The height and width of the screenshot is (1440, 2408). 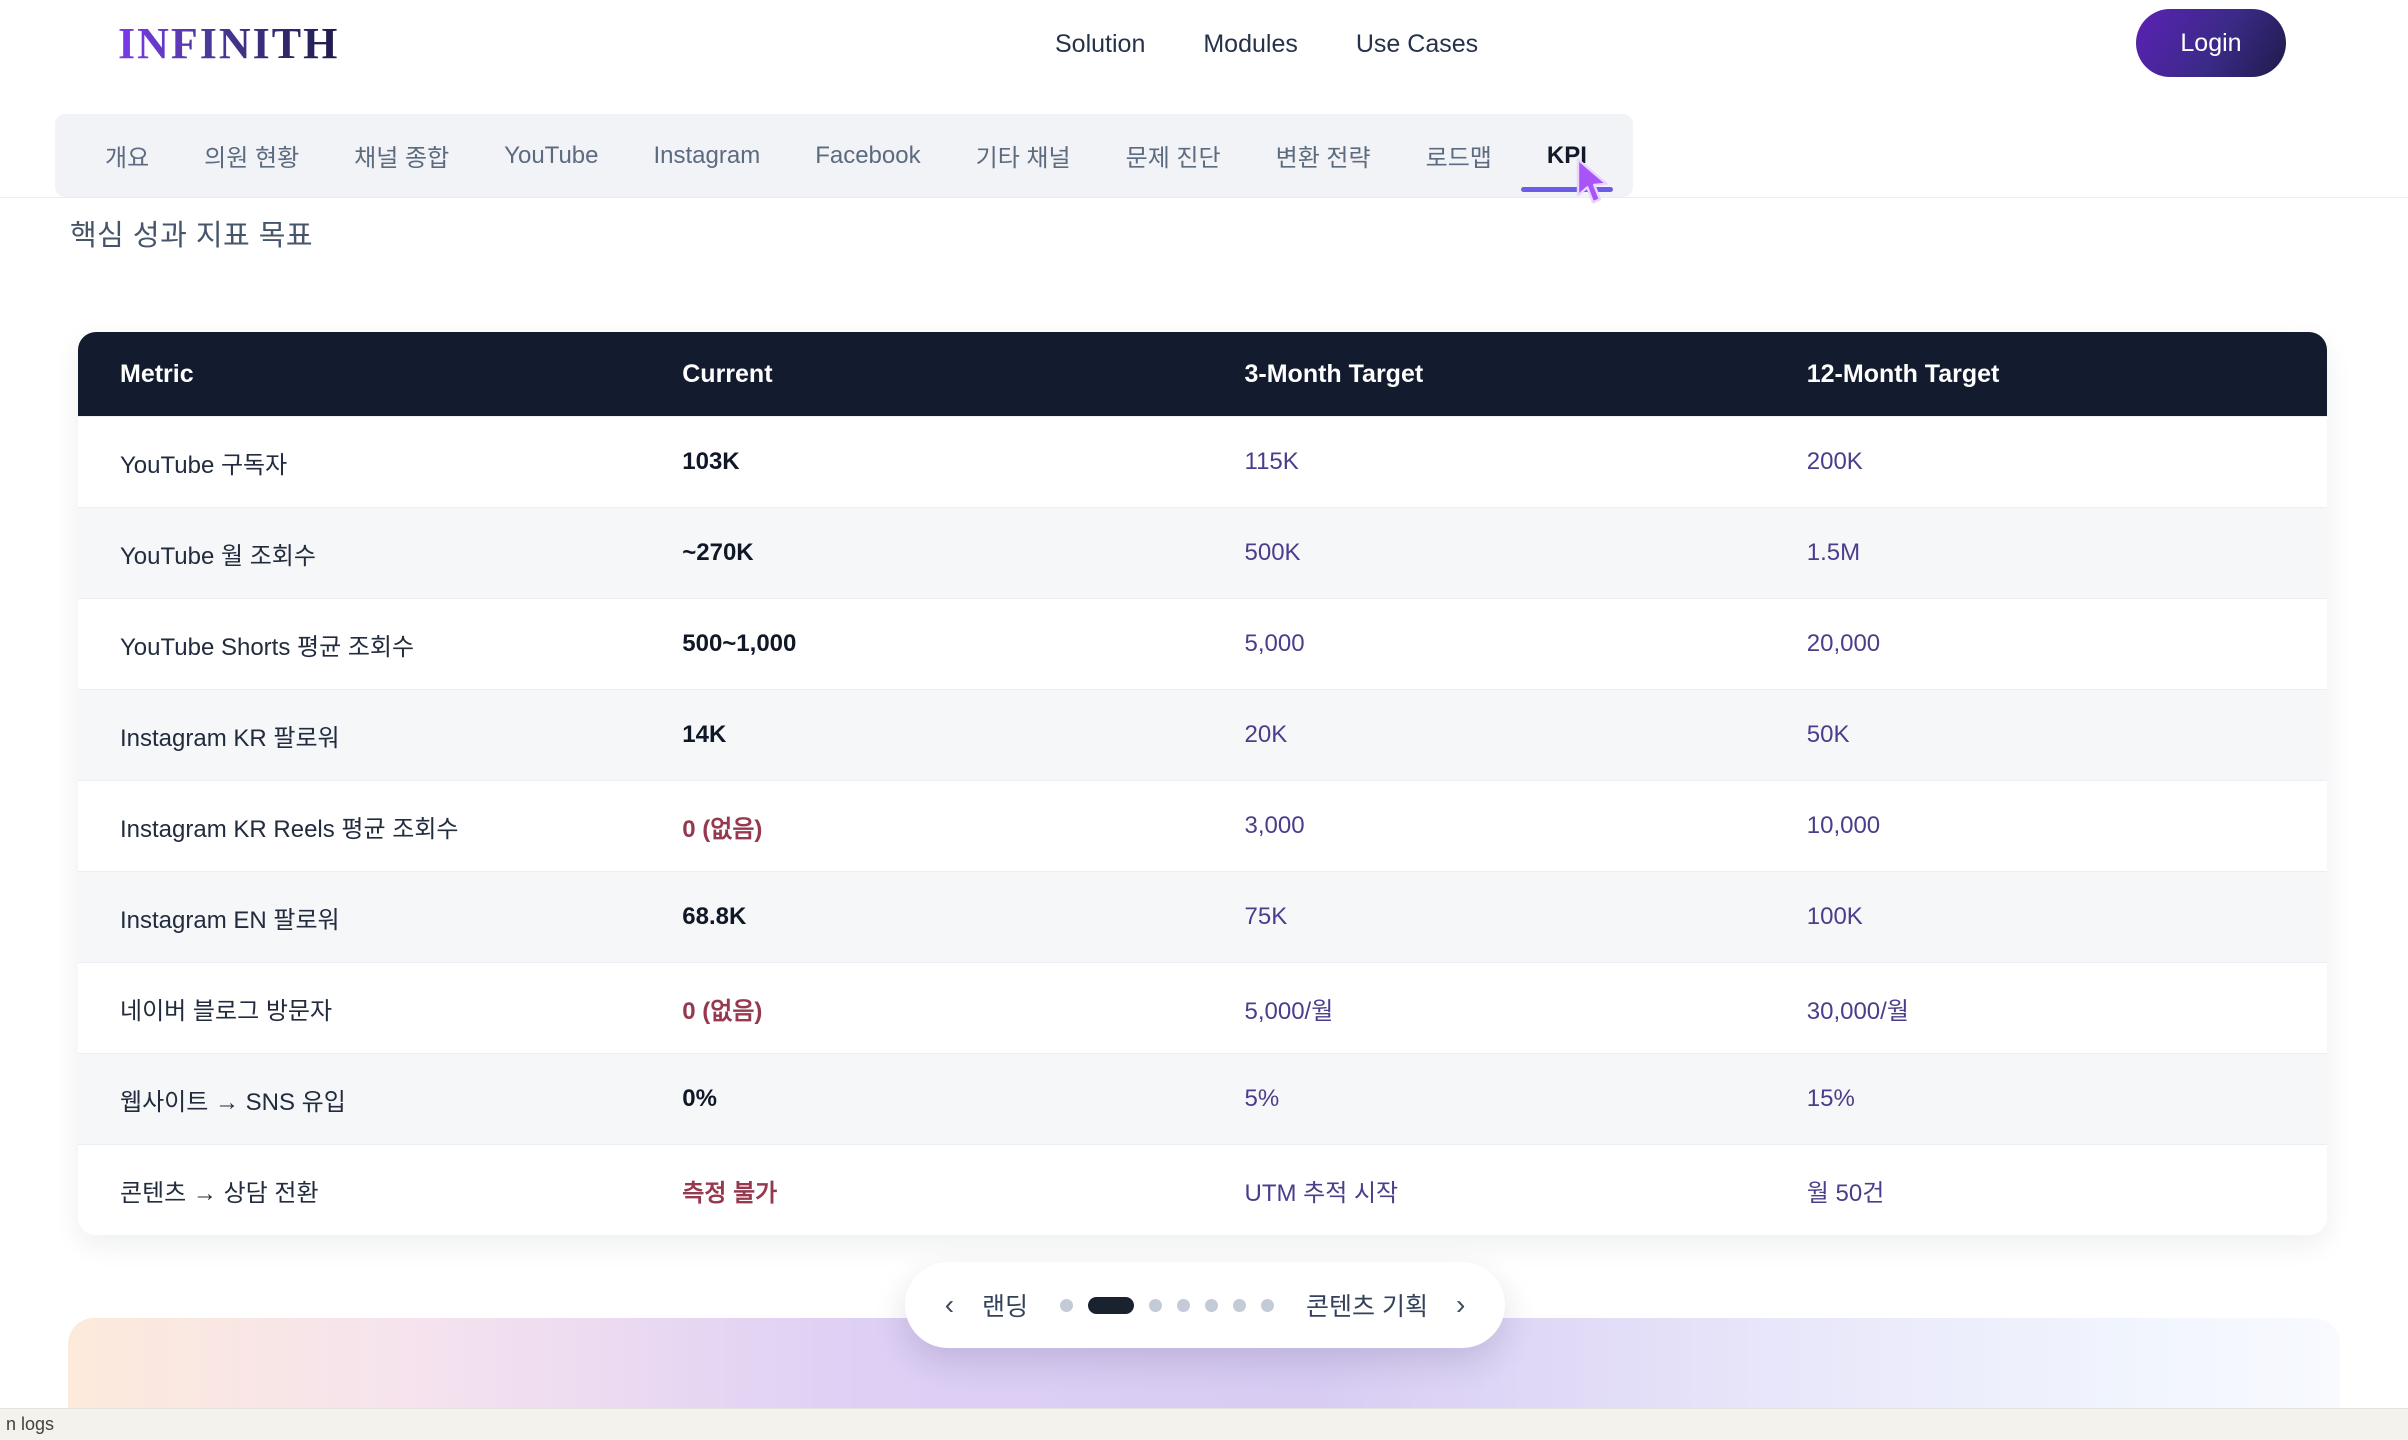 I want to click on table-row: 네이버 블로그 방문자 0 (없음) 5,000/월 30,000/월, so click(x=1202, y=1007).